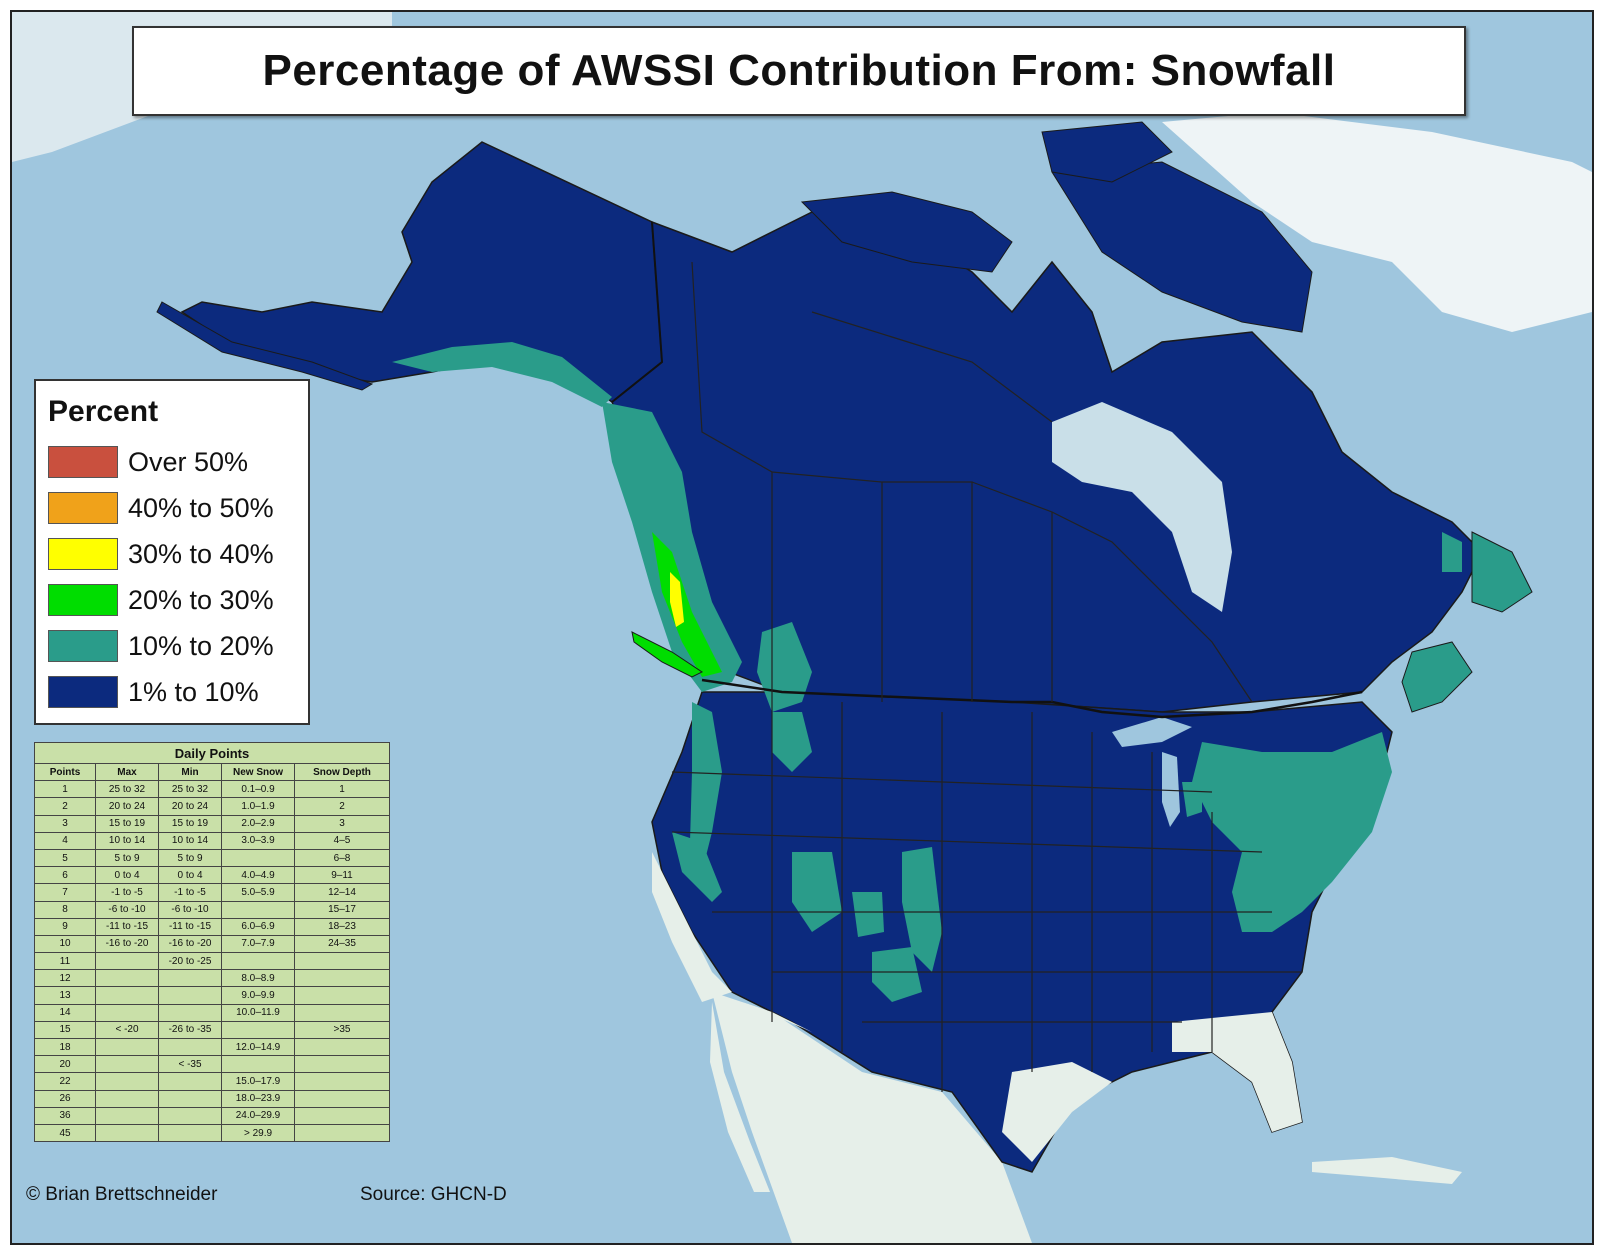  What do you see at coordinates (258, 875) in the screenshot?
I see `table-cell: 4.0–4.9` at bounding box center [258, 875].